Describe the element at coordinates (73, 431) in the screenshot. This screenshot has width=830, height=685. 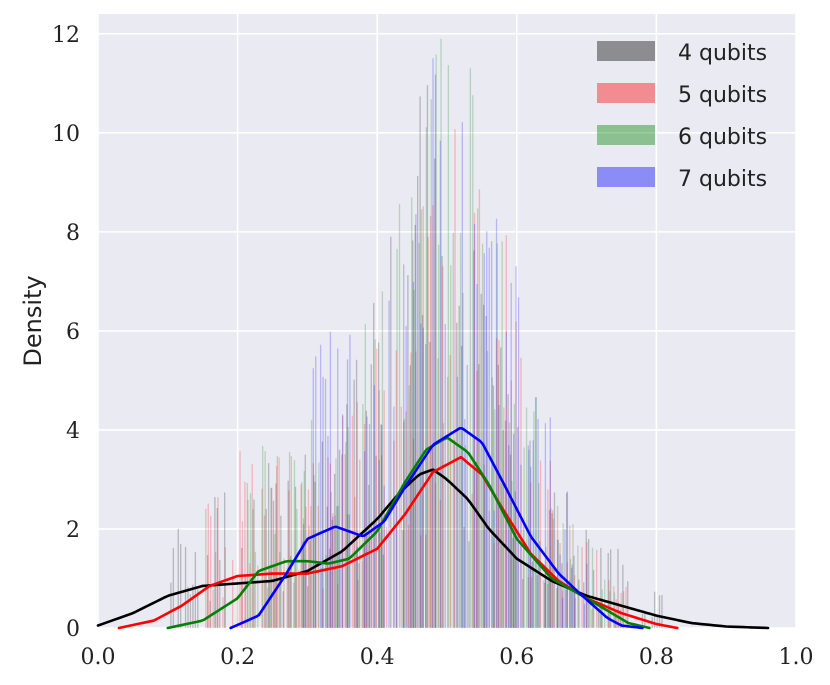
I see `y-tick-label: 4` at that location.